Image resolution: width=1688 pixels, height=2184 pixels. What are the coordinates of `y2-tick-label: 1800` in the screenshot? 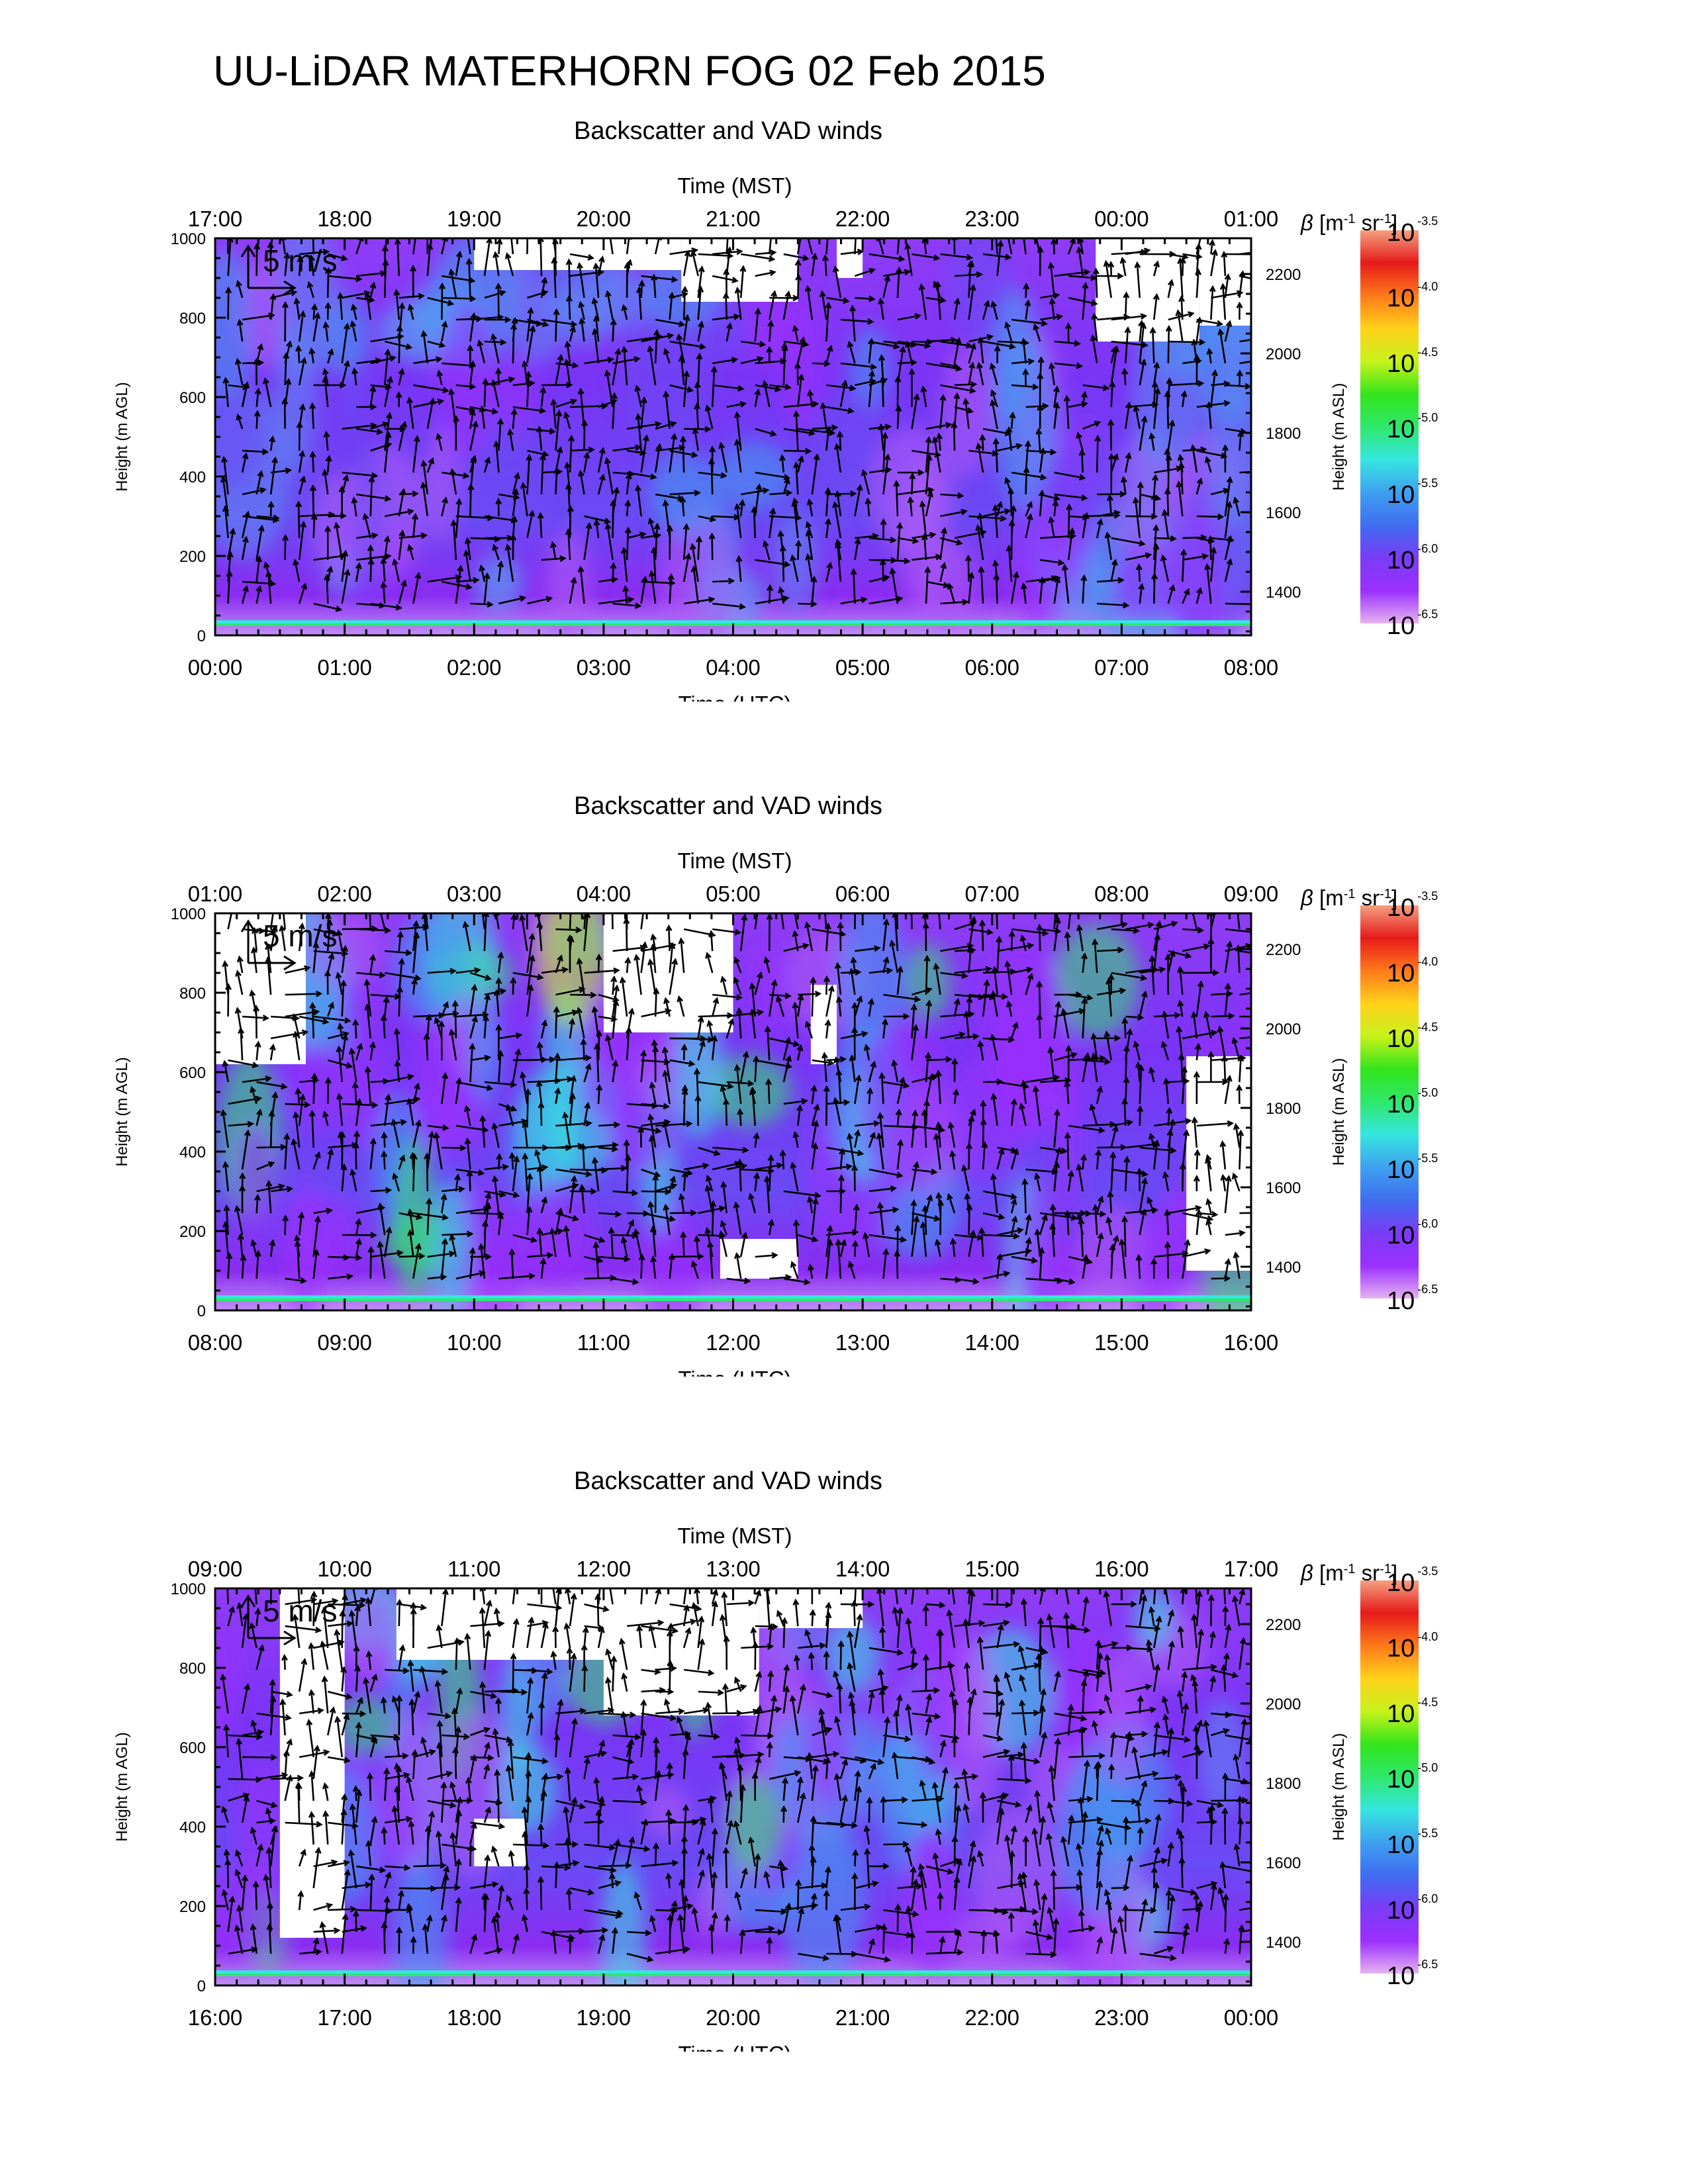 It's located at (1283, 434).